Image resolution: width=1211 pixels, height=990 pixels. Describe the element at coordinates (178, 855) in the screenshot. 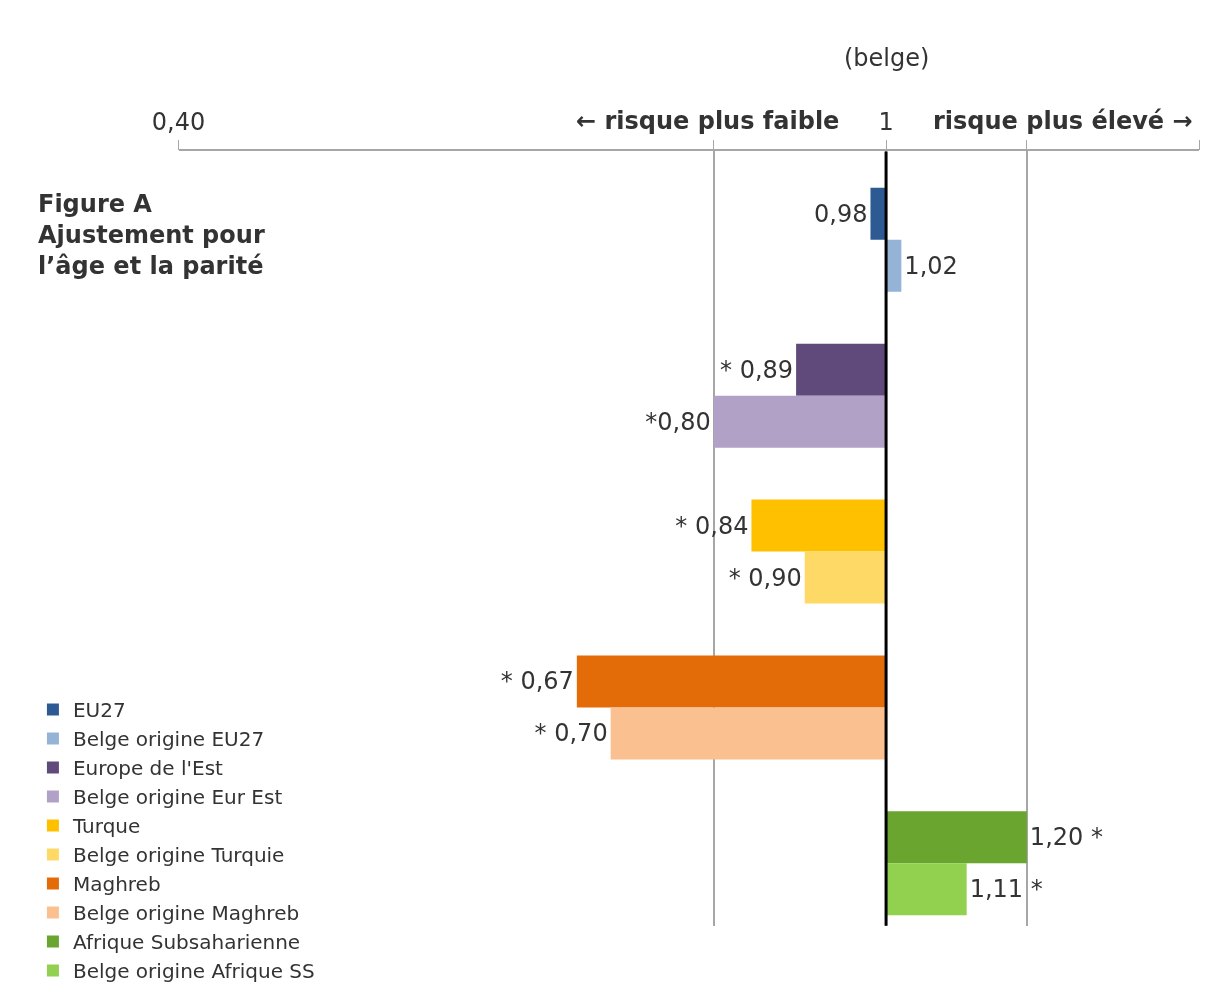

I see `legend-label: Belge origine Turquie` at that location.